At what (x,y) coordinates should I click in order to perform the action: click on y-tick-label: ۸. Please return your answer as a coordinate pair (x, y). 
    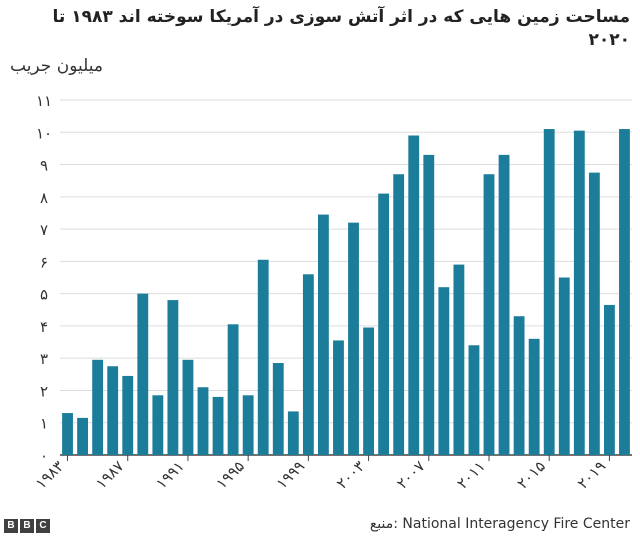
    Looking at the image, I should click on (44, 198).